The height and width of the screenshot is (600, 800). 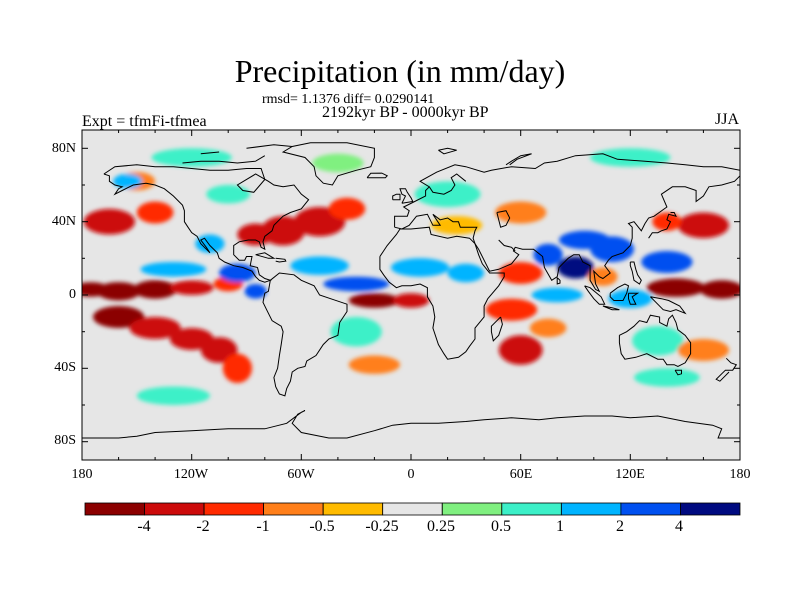 I want to click on coastline-eurasia, so click(x=567, y=223).